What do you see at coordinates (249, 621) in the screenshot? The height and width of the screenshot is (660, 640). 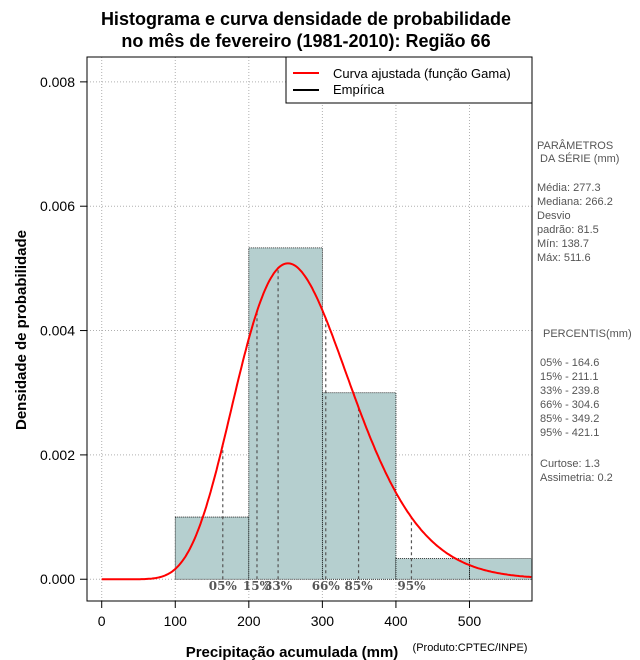 I see `x-tick-label: 200` at bounding box center [249, 621].